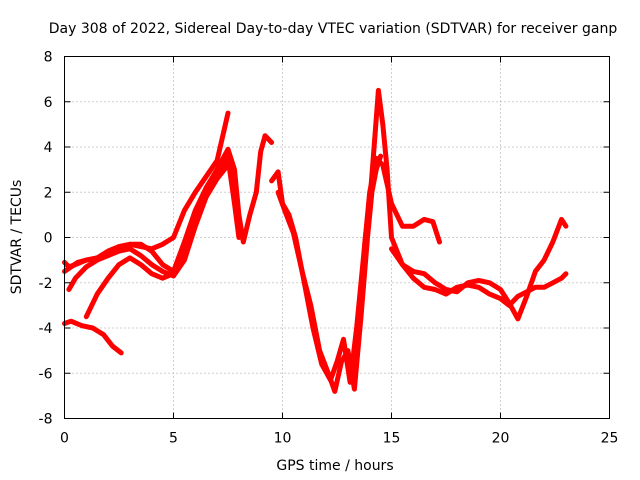  Describe the element at coordinates (48, 239) in the screenshot. I see `y-tick-label: 0` at that location.